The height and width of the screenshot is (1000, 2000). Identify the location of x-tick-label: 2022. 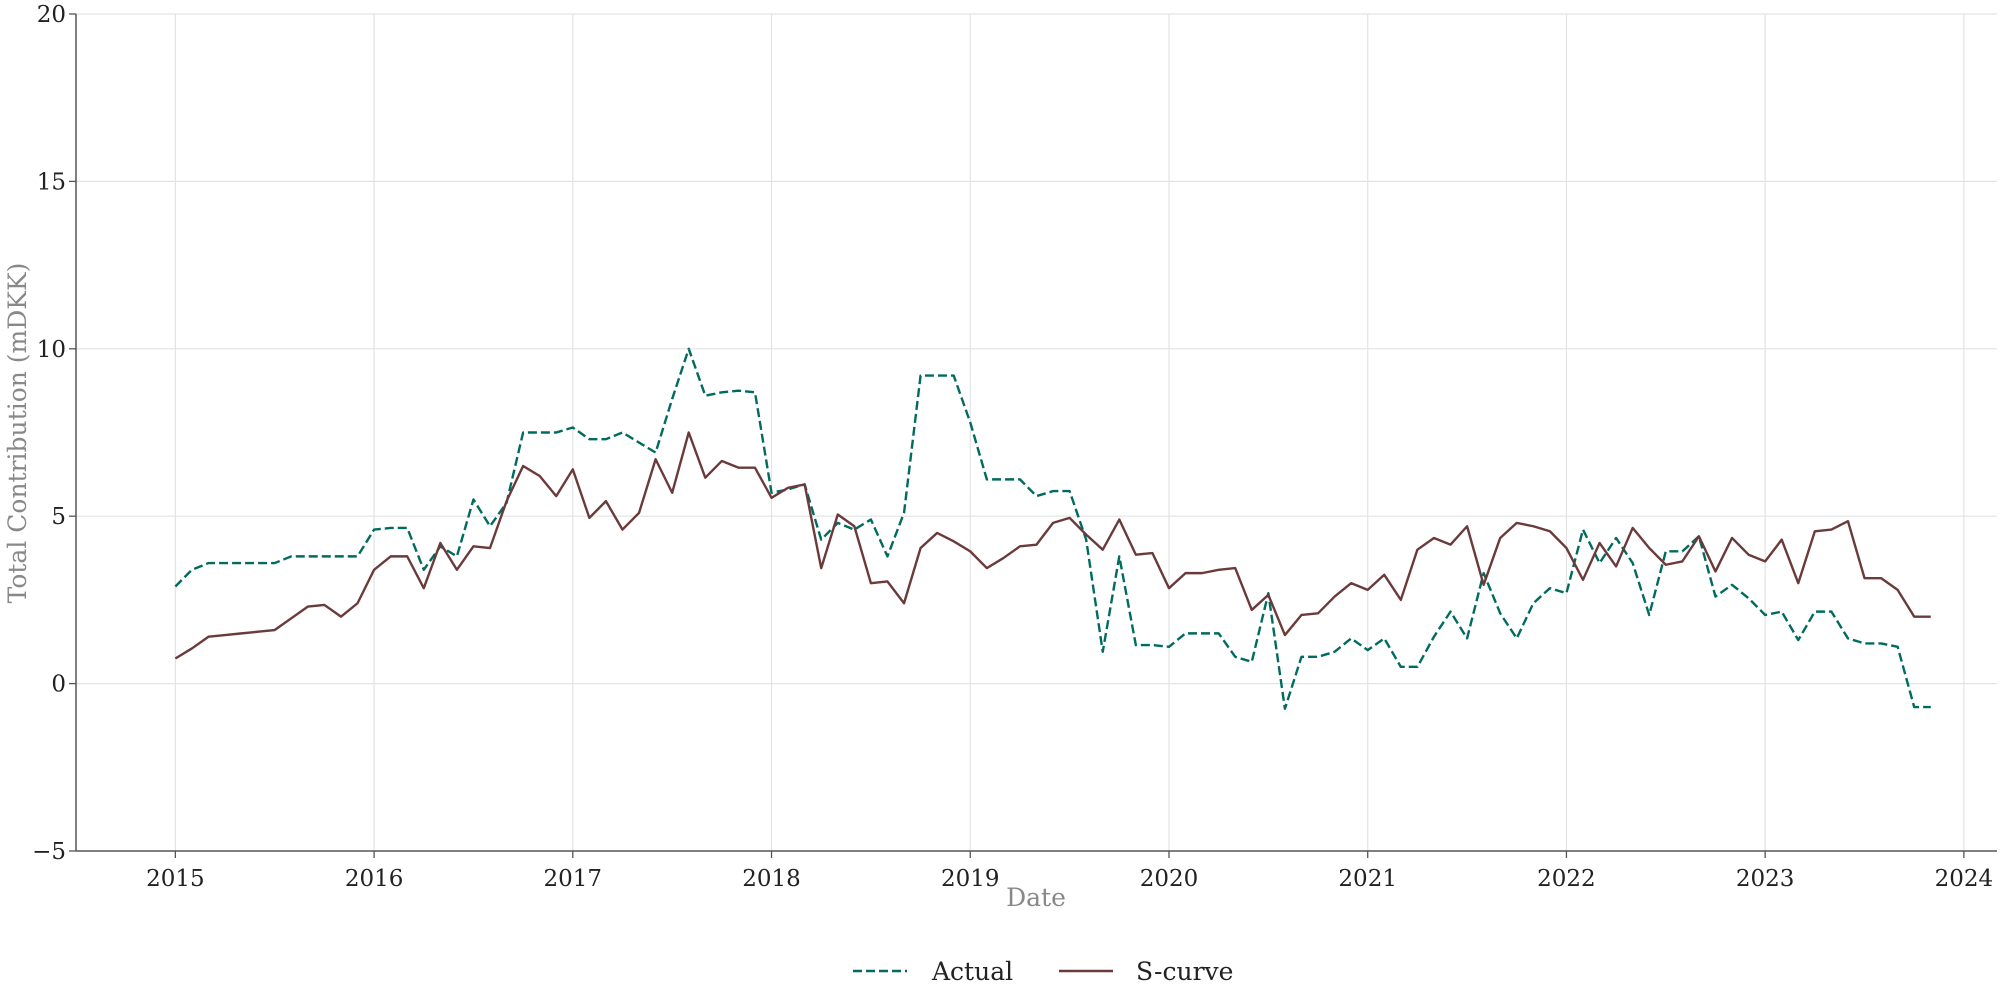
(1566, 879).